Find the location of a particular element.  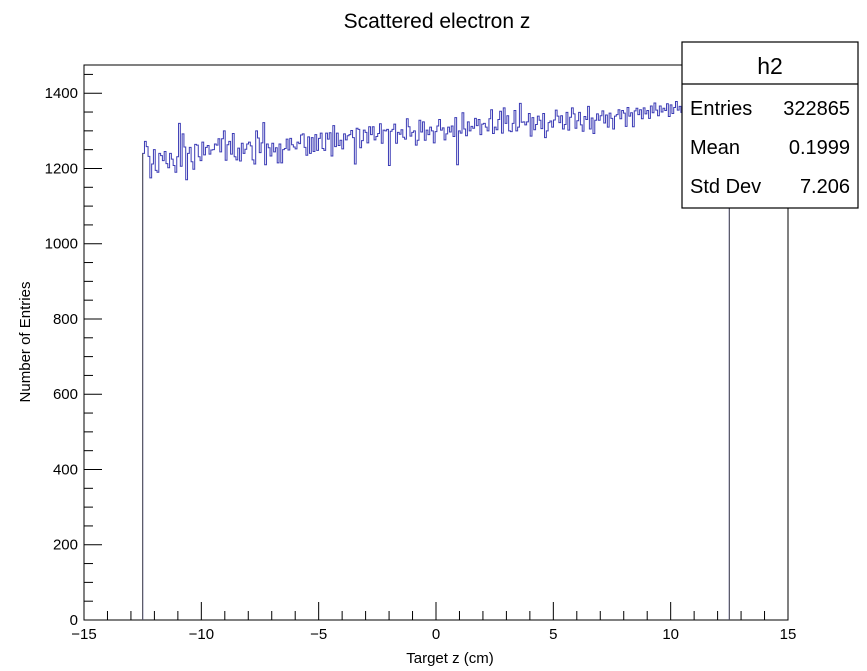

y-tick-label: 200 is located at coordinates (65, 545).